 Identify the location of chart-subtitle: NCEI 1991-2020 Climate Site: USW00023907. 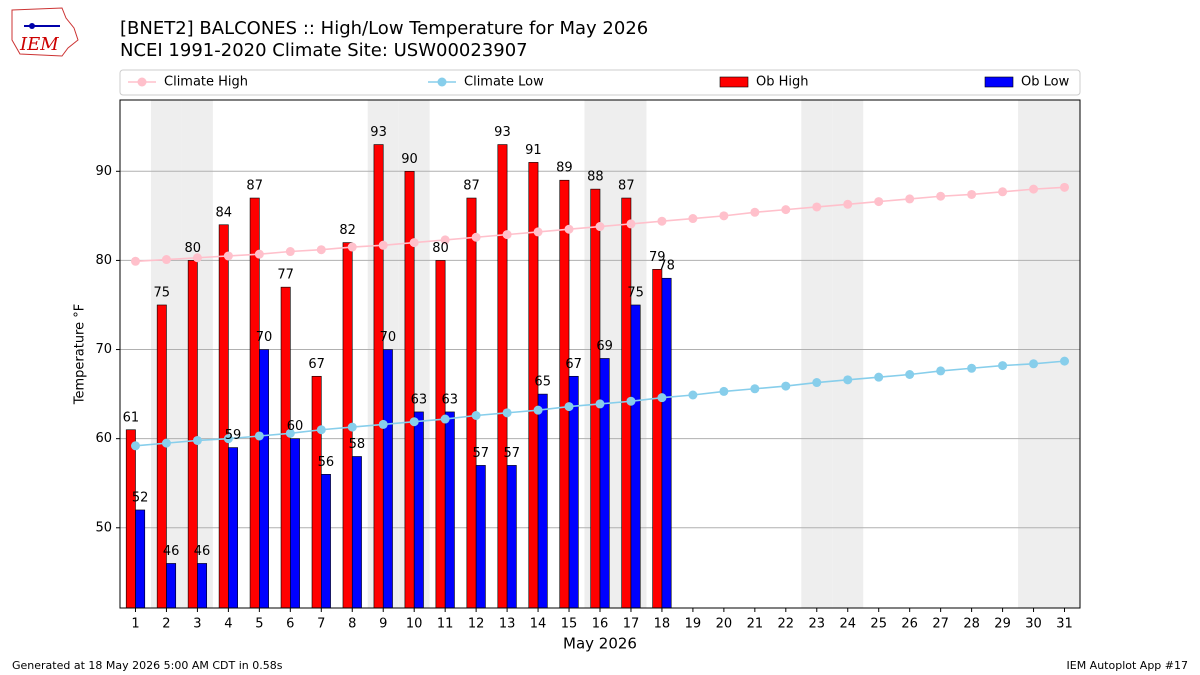
(324, 50).